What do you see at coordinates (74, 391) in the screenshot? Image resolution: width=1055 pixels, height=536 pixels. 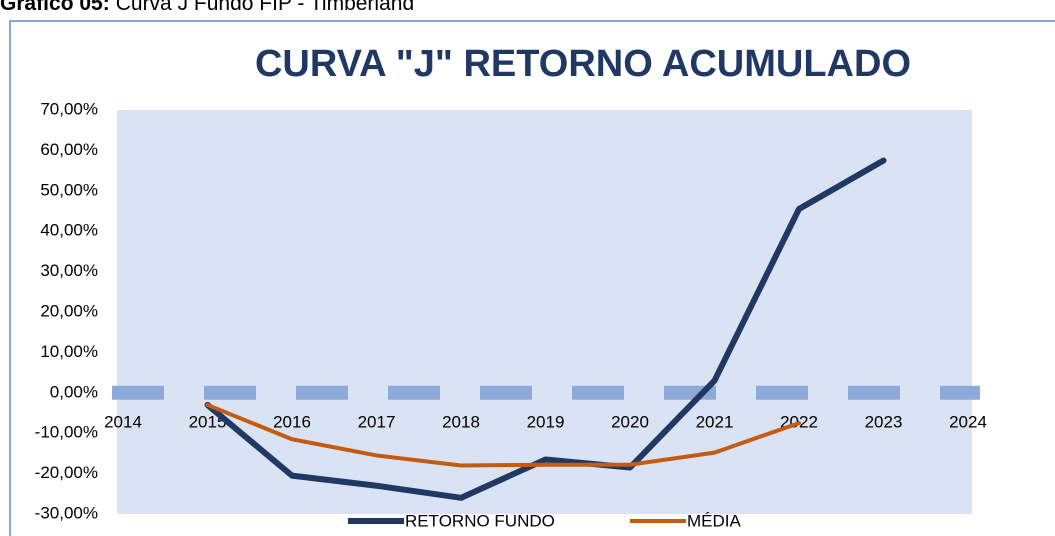 I see `y-tick-label: 0,00%` at bounding box center [74, 391].